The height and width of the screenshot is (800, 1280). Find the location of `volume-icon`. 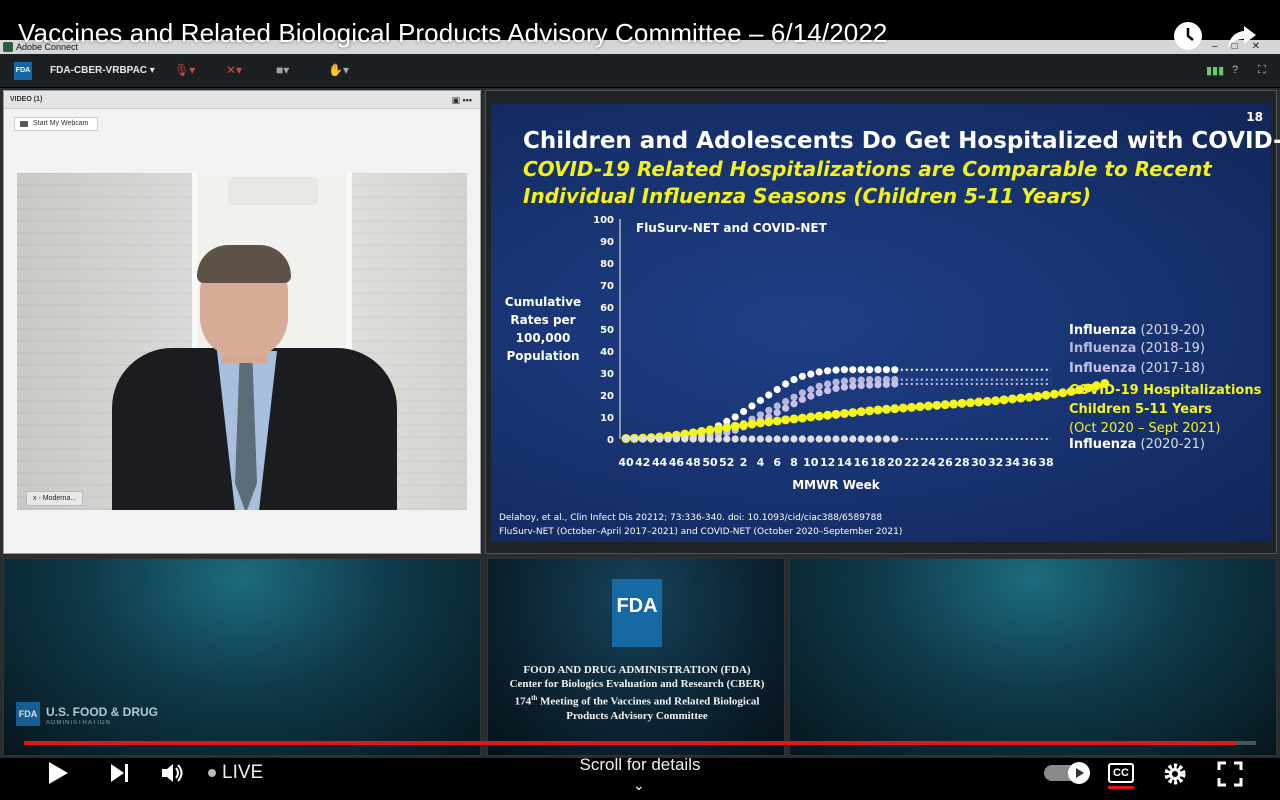

volume-icon is located at coordinates (173, 775).